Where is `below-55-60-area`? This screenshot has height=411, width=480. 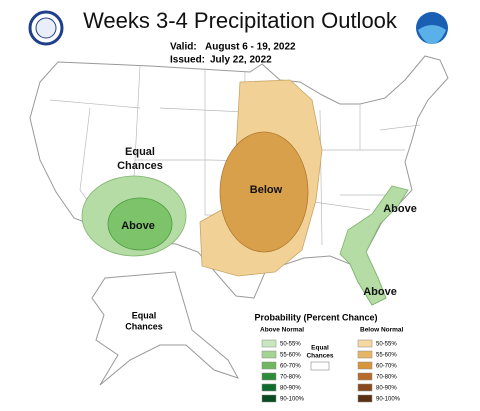
below-55-60-area is located at coordinates (264, 192).